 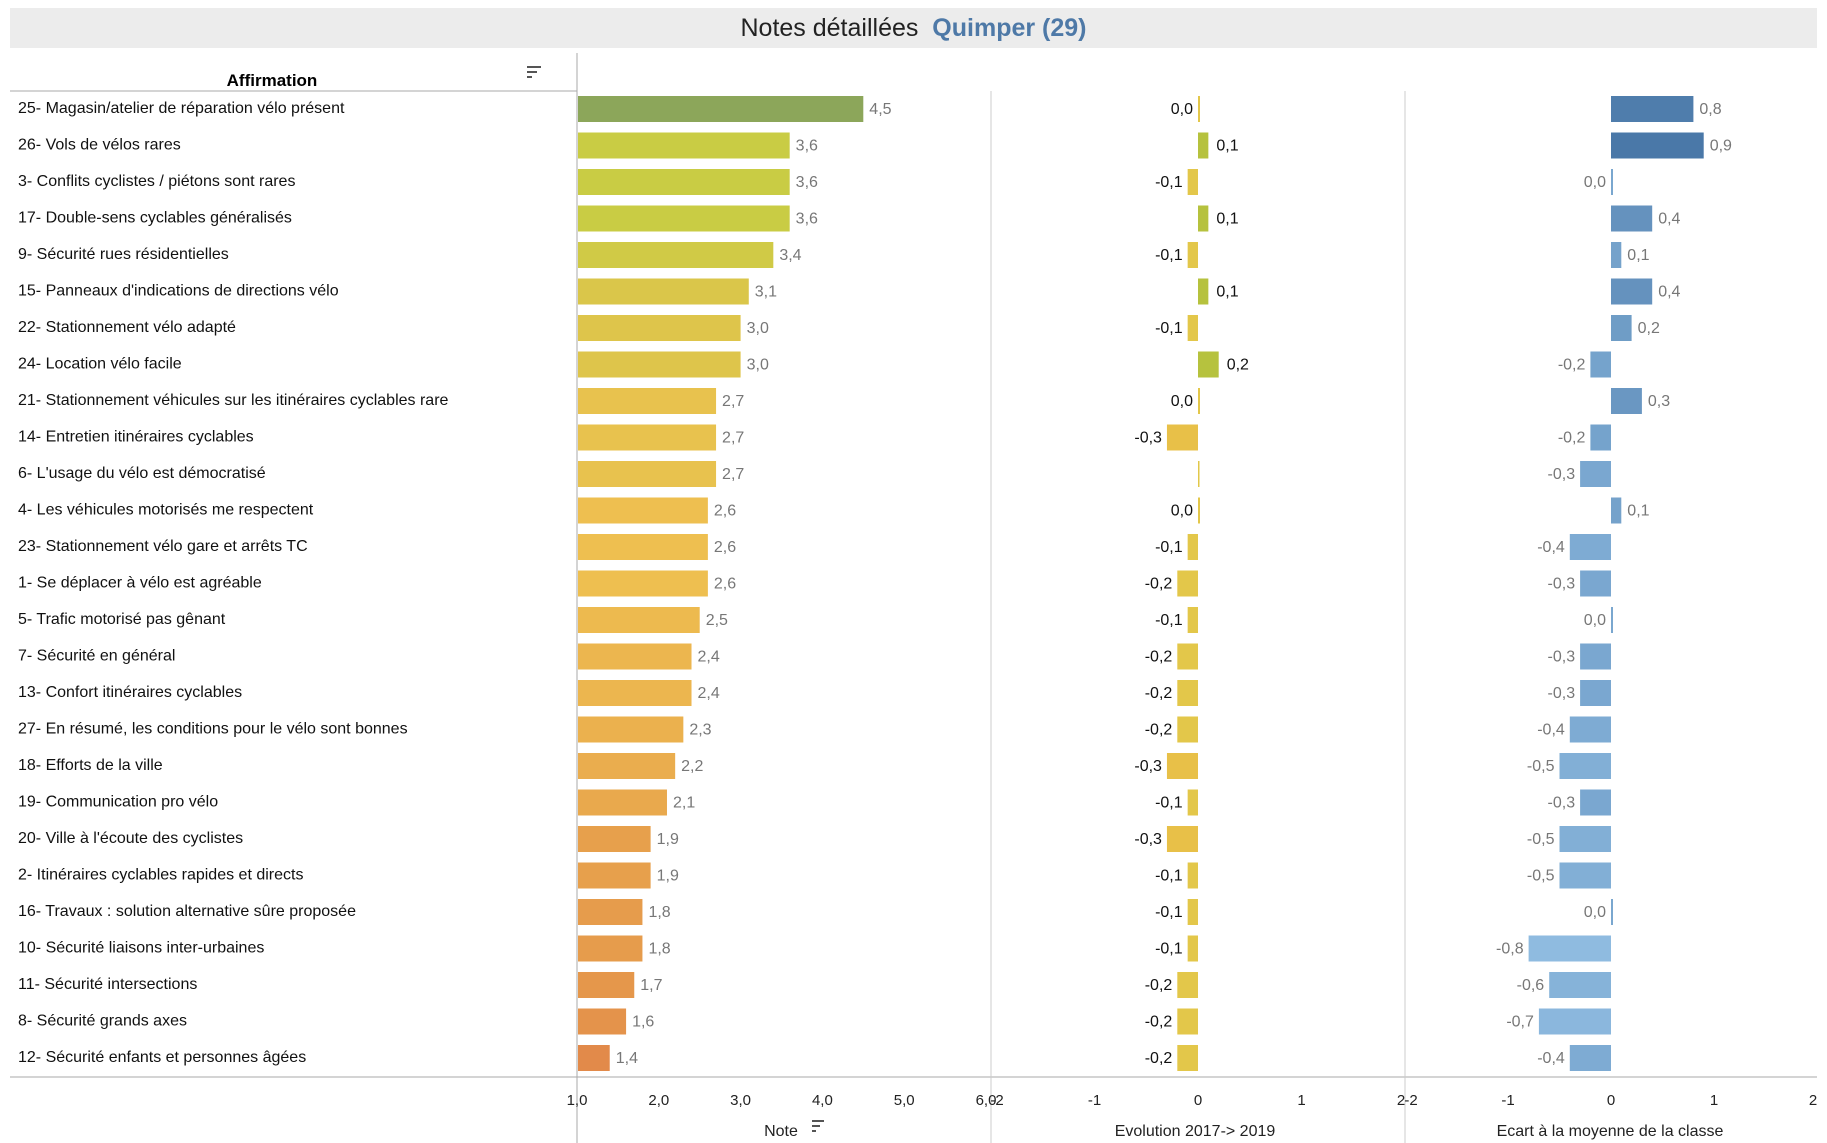 What do you see at coordinates (643, 1022) in the screenshot?
I see `note-value-label: 1,6` at bounding box center [643, 1022].